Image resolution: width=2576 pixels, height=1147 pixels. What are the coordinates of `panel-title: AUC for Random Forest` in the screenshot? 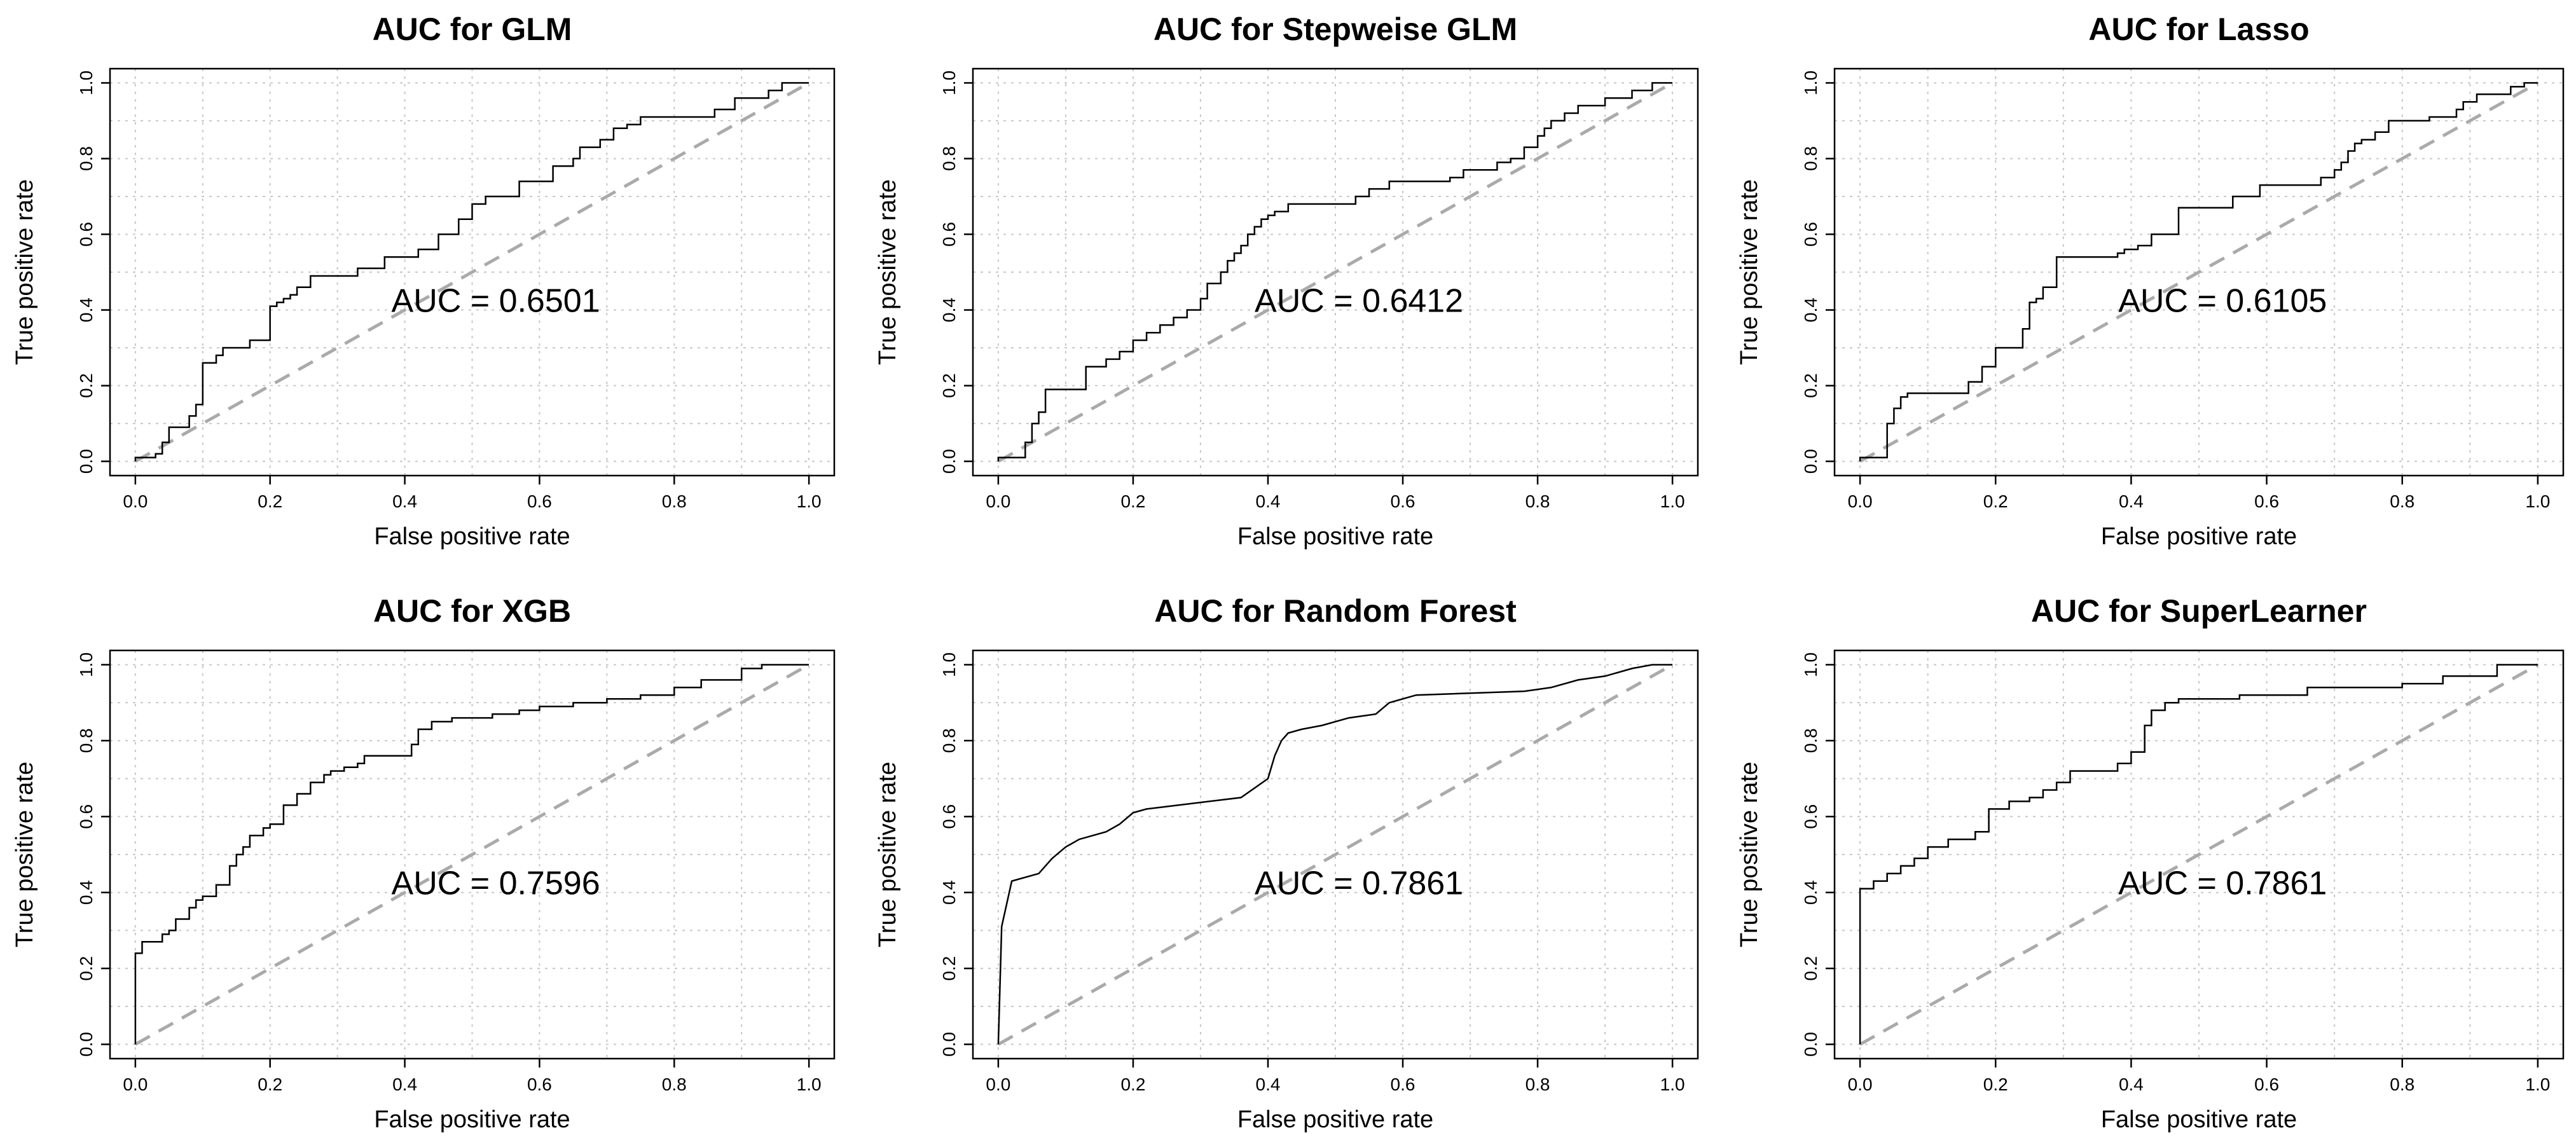 It's located at (1335, 611).